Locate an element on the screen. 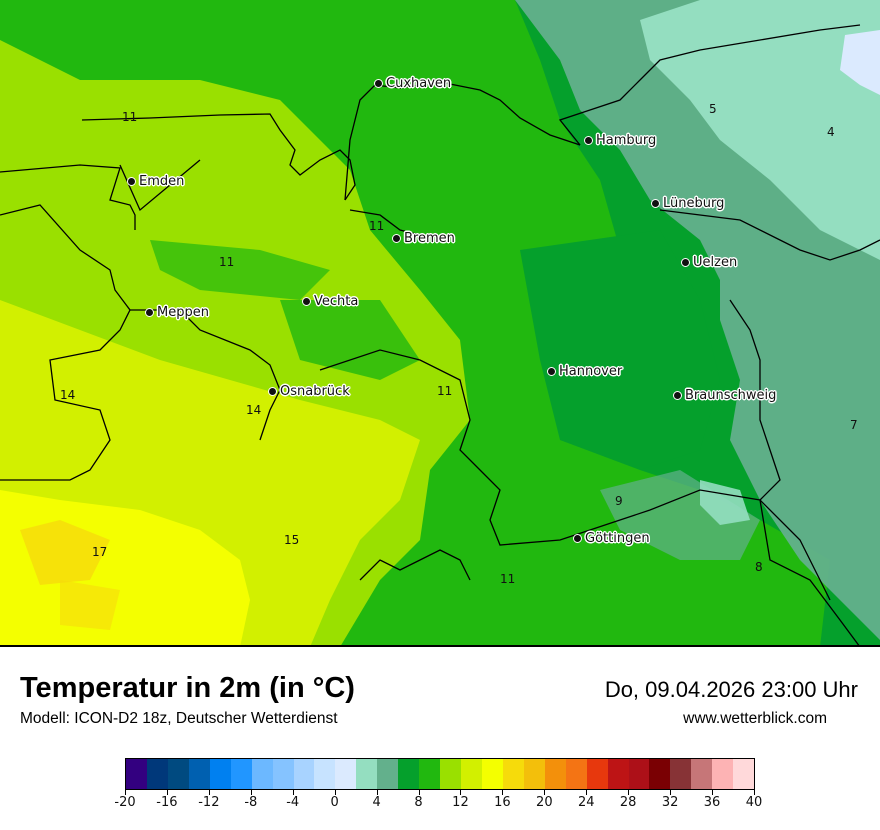 Image resolution: width=880 pixels, height=830 pixels. chart-title: Temperatur in 2m (in °C) is located at coordinates (187, 688).